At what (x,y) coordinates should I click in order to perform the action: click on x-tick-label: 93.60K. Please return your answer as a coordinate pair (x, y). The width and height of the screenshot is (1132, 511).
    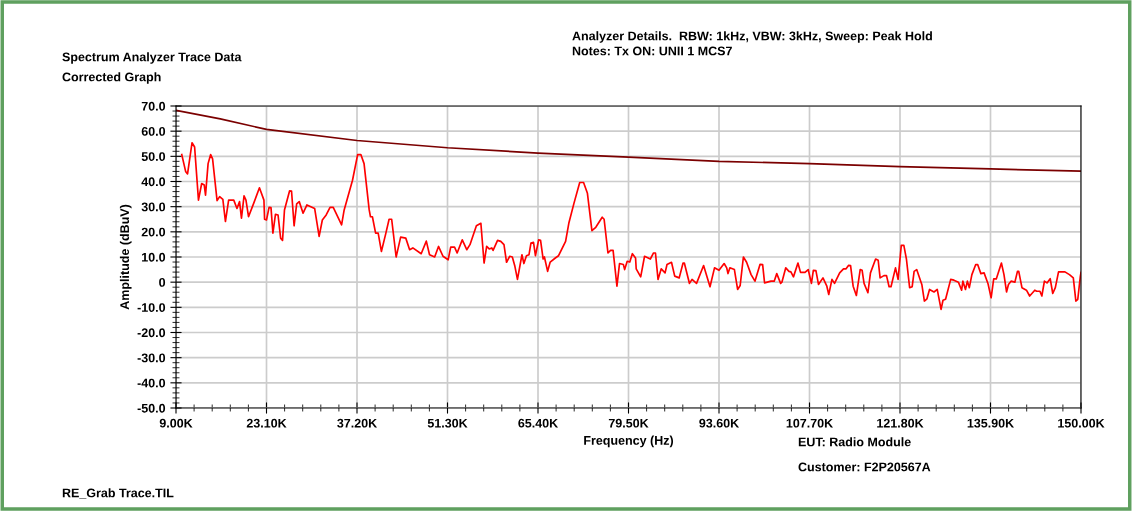
    Looking at the image, I should click on (719, 423).